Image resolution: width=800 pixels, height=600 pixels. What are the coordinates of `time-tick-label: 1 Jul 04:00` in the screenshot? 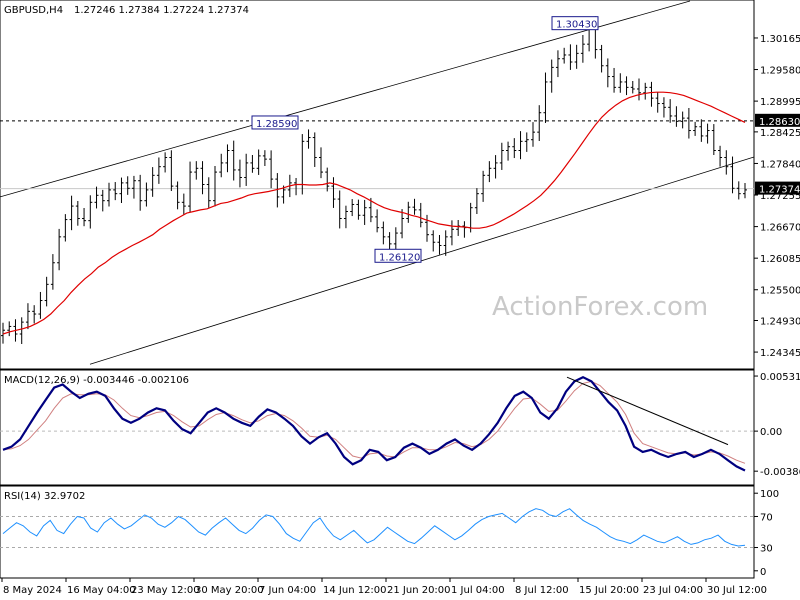 It's located at (478, 590).